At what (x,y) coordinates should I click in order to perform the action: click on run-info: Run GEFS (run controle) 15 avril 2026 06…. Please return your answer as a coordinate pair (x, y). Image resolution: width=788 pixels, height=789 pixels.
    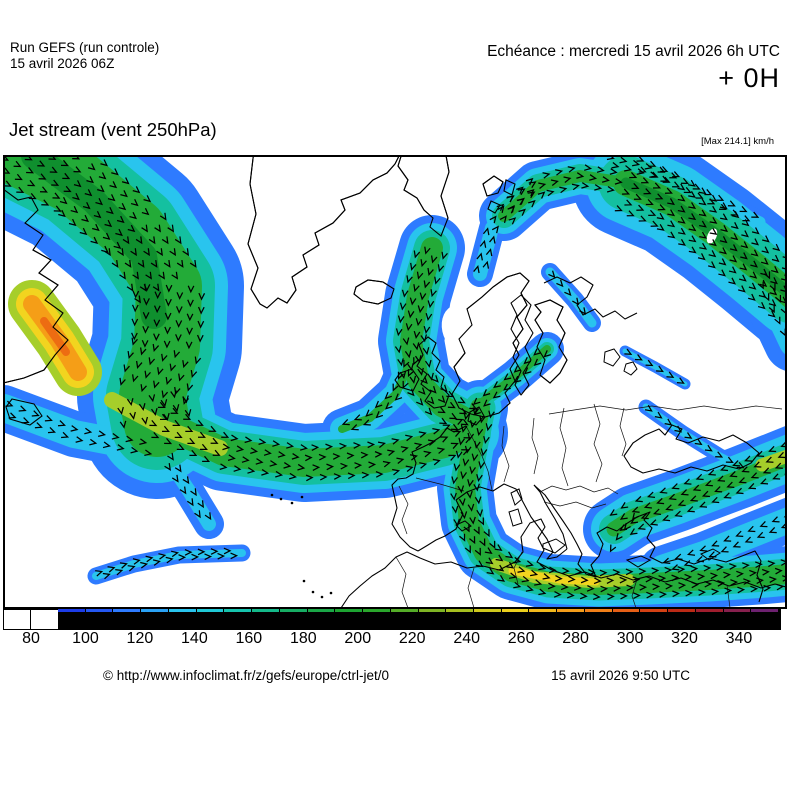
    Looking at the image, I should click on (84, 56).